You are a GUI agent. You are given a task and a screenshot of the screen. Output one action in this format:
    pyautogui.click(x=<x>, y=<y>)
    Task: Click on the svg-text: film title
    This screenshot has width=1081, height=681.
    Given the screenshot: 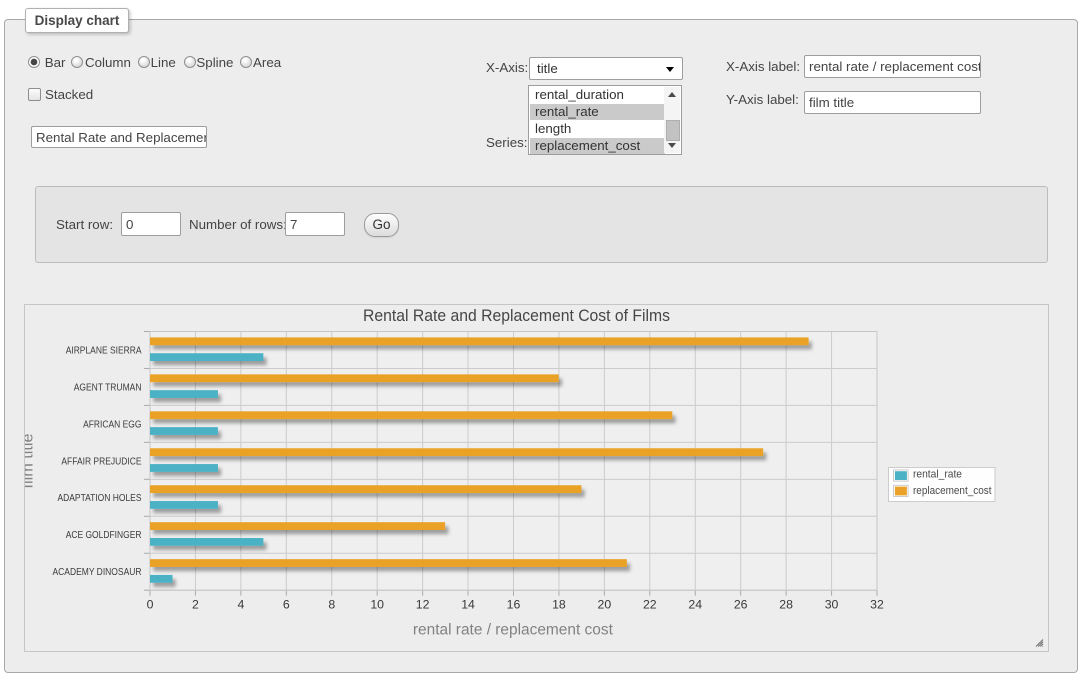 What is the action you would take?
    pyautogui.click(x=31, y=461)
    